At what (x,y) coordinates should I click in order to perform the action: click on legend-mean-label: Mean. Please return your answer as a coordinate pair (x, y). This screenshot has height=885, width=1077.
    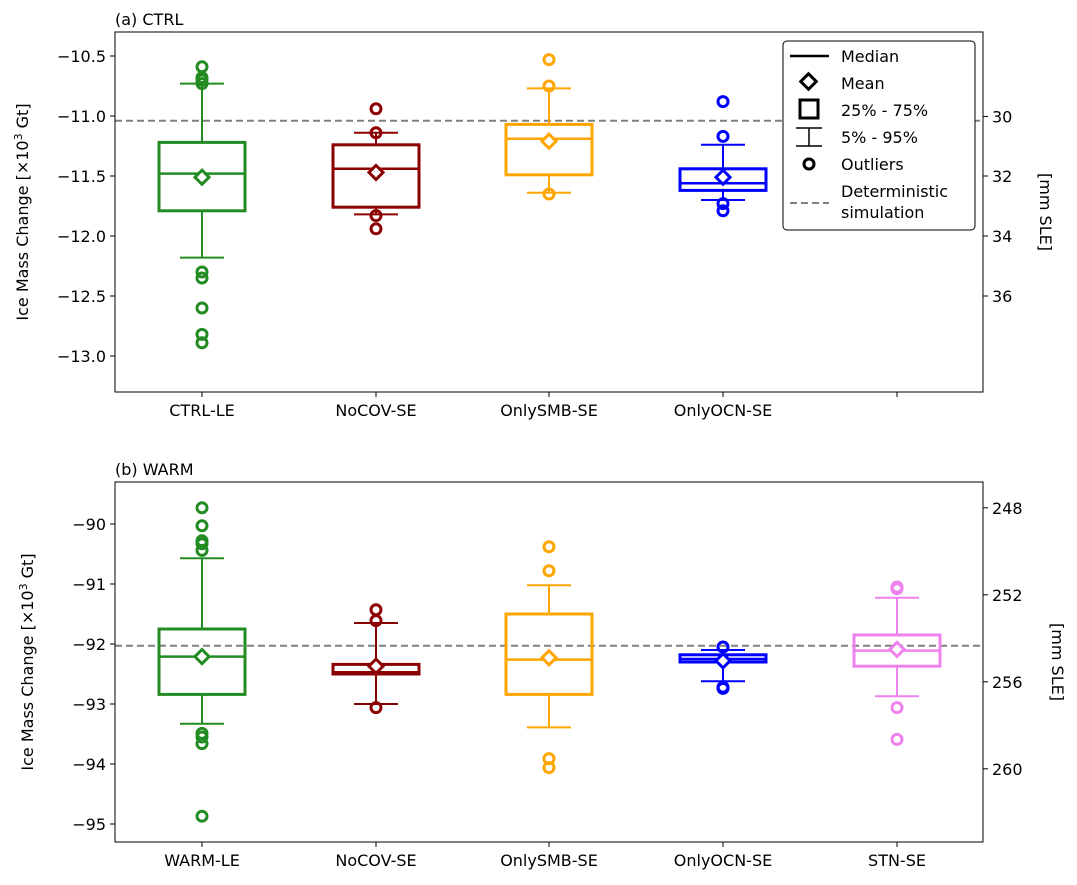
    Looking at the image, I should click on (863, 83).